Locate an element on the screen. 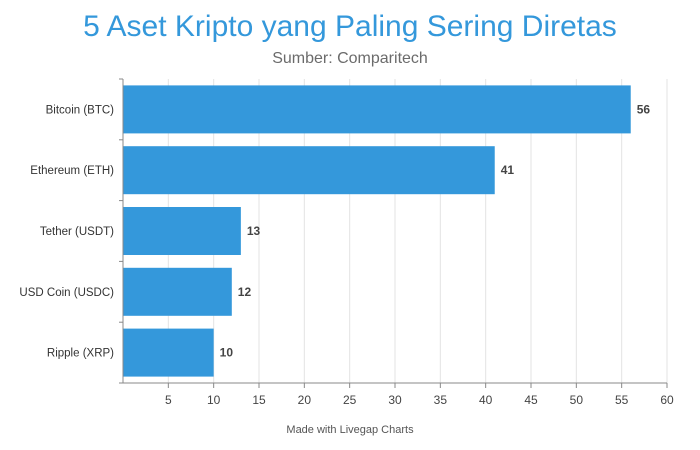 The image size is (700, 450). category-label: Tether (USDT) is located at coordinates (77, 232).